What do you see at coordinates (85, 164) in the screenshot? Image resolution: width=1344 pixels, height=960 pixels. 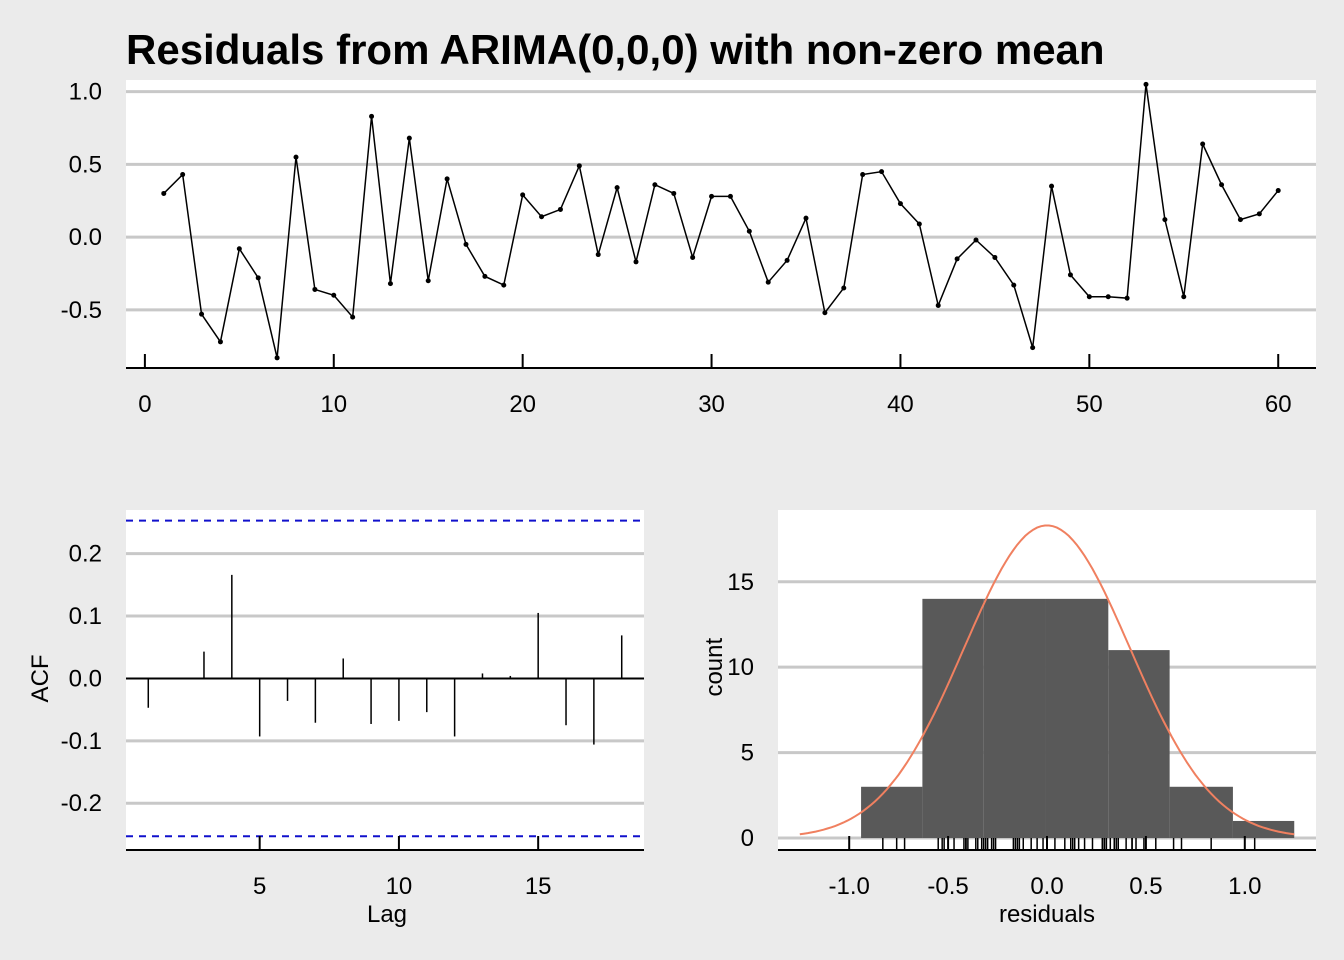 I see `y-tick-label: 0.5` at bounding box center [85, 164].